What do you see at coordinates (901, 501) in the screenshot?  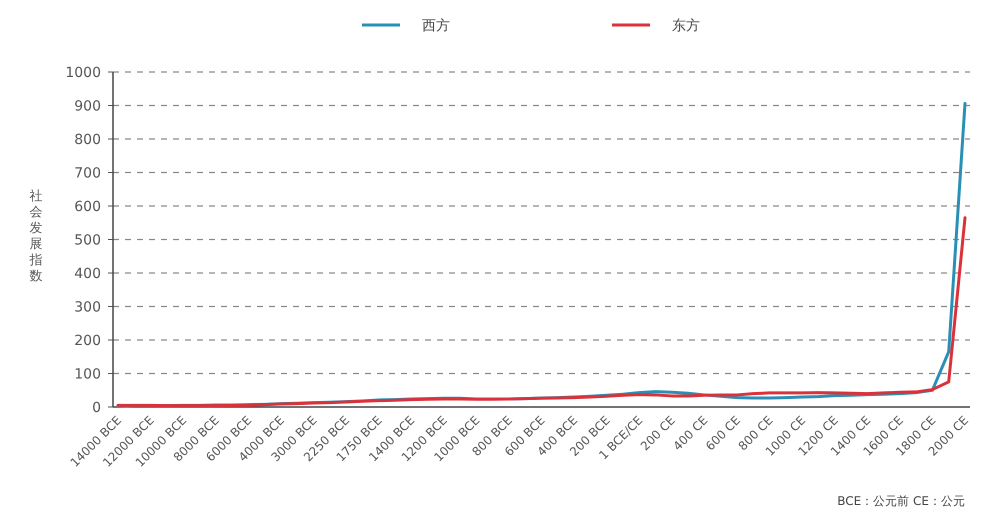 I see `text: BCE：公元前 CE：公元` at bounding box center [901, 501].